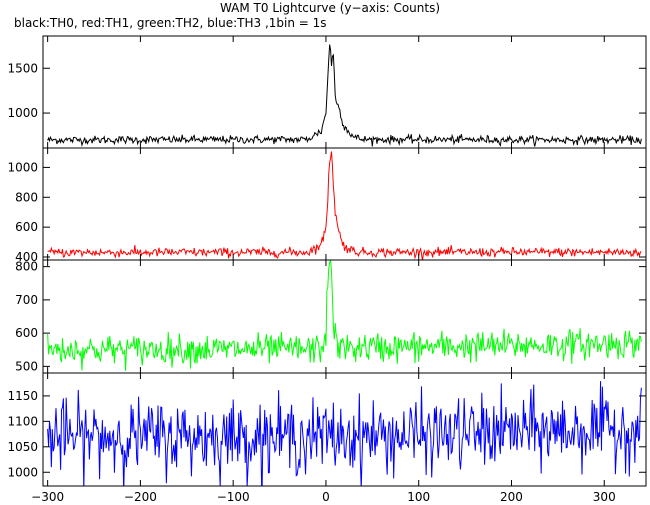  What do you see at coordinates (22, 396) in the screenshot?
I see `y-tick-label: 1150` at bounding box center [22, 396].